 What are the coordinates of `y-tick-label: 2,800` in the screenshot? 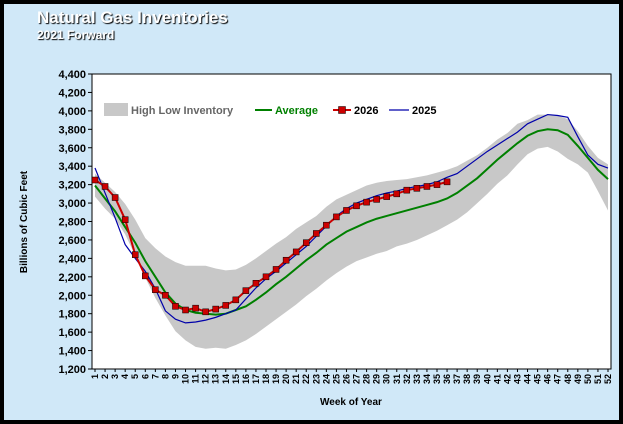 It's located at (72, 223).